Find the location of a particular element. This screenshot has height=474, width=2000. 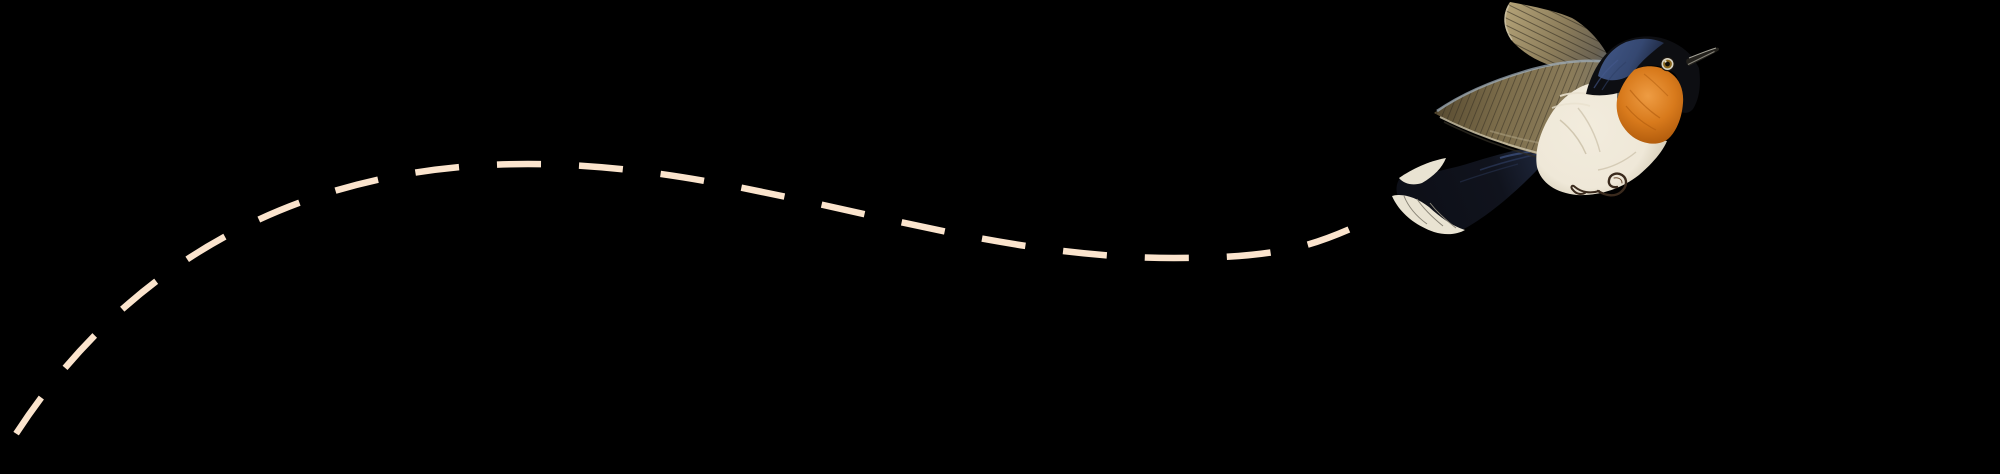

bird-illustration is located at coordinates (1556, 118).